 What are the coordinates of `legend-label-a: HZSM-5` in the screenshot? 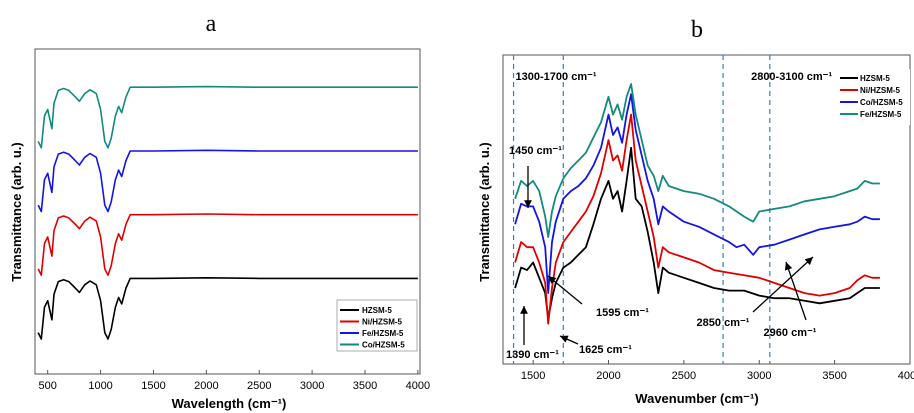 It's located at (377, 310).